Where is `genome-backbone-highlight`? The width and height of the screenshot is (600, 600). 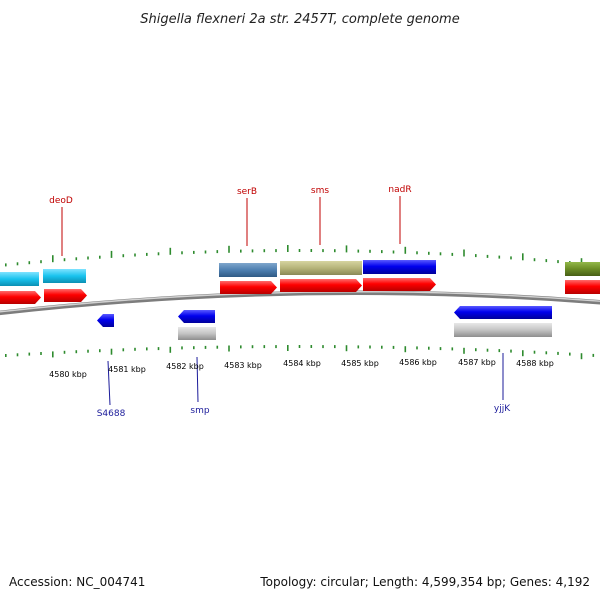
genome-backbone-highlight is located at coordinates (300, 302).